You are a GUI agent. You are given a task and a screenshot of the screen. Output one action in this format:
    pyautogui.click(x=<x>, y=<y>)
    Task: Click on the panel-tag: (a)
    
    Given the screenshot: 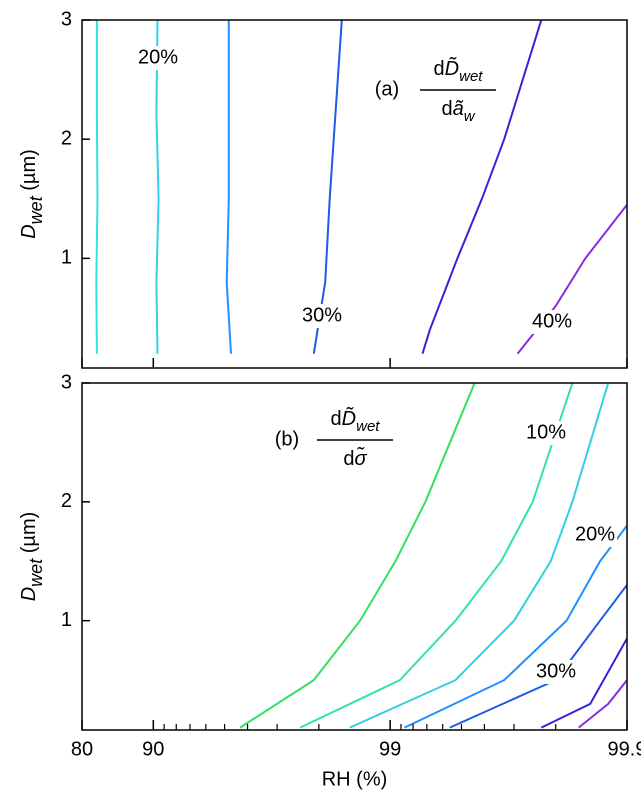 What is the action you would take?
    pyautogui.click(x=387, y=89)
    